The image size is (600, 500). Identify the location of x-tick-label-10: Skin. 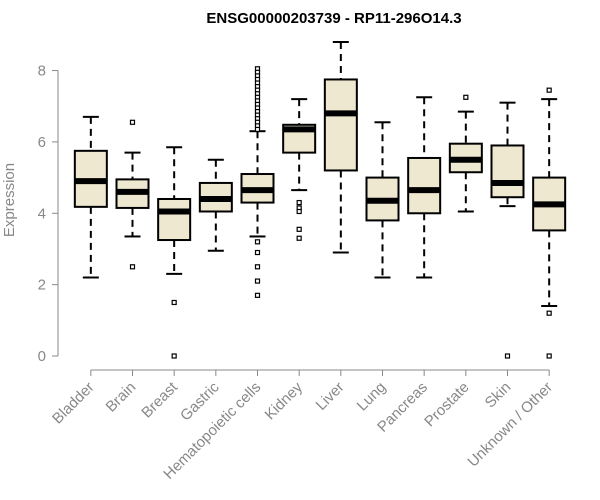
(498, 395).